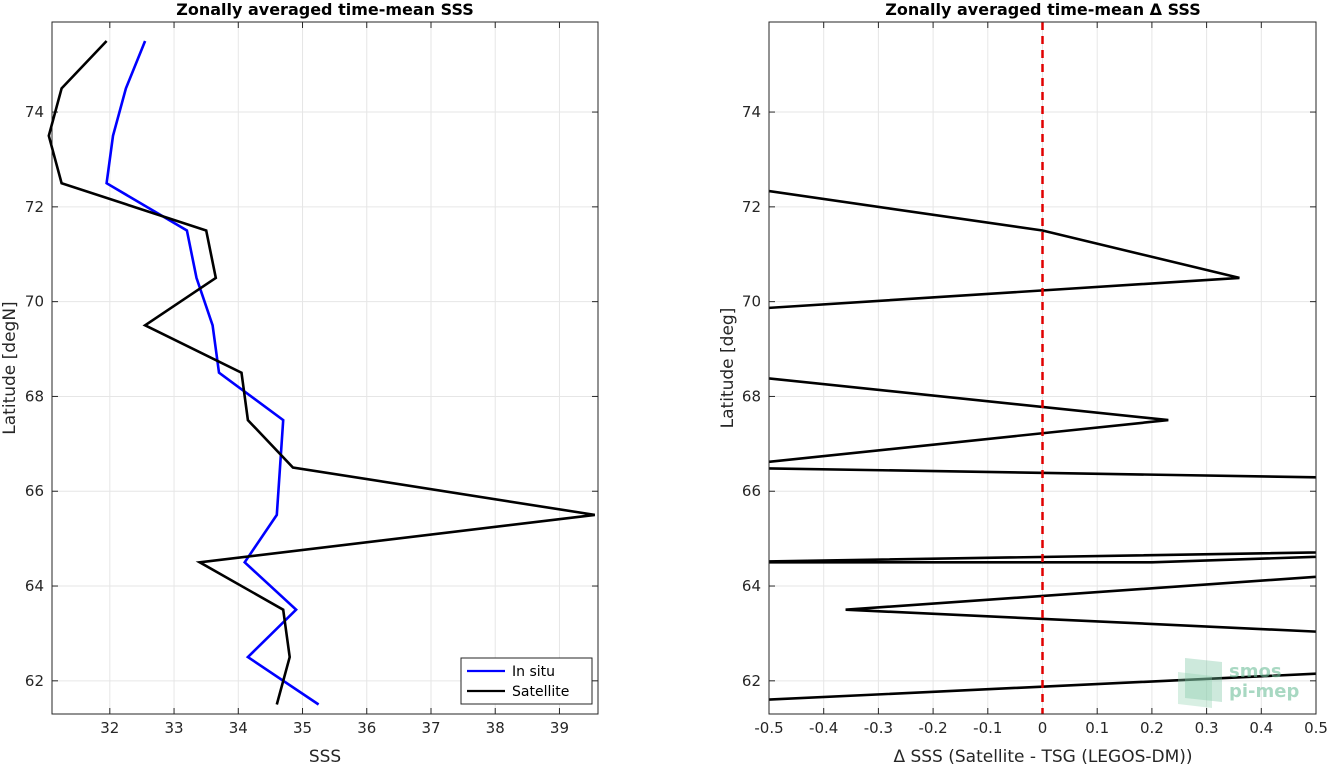  I want to click on right-x-tick-label: 0.5, so click(1315, 728).